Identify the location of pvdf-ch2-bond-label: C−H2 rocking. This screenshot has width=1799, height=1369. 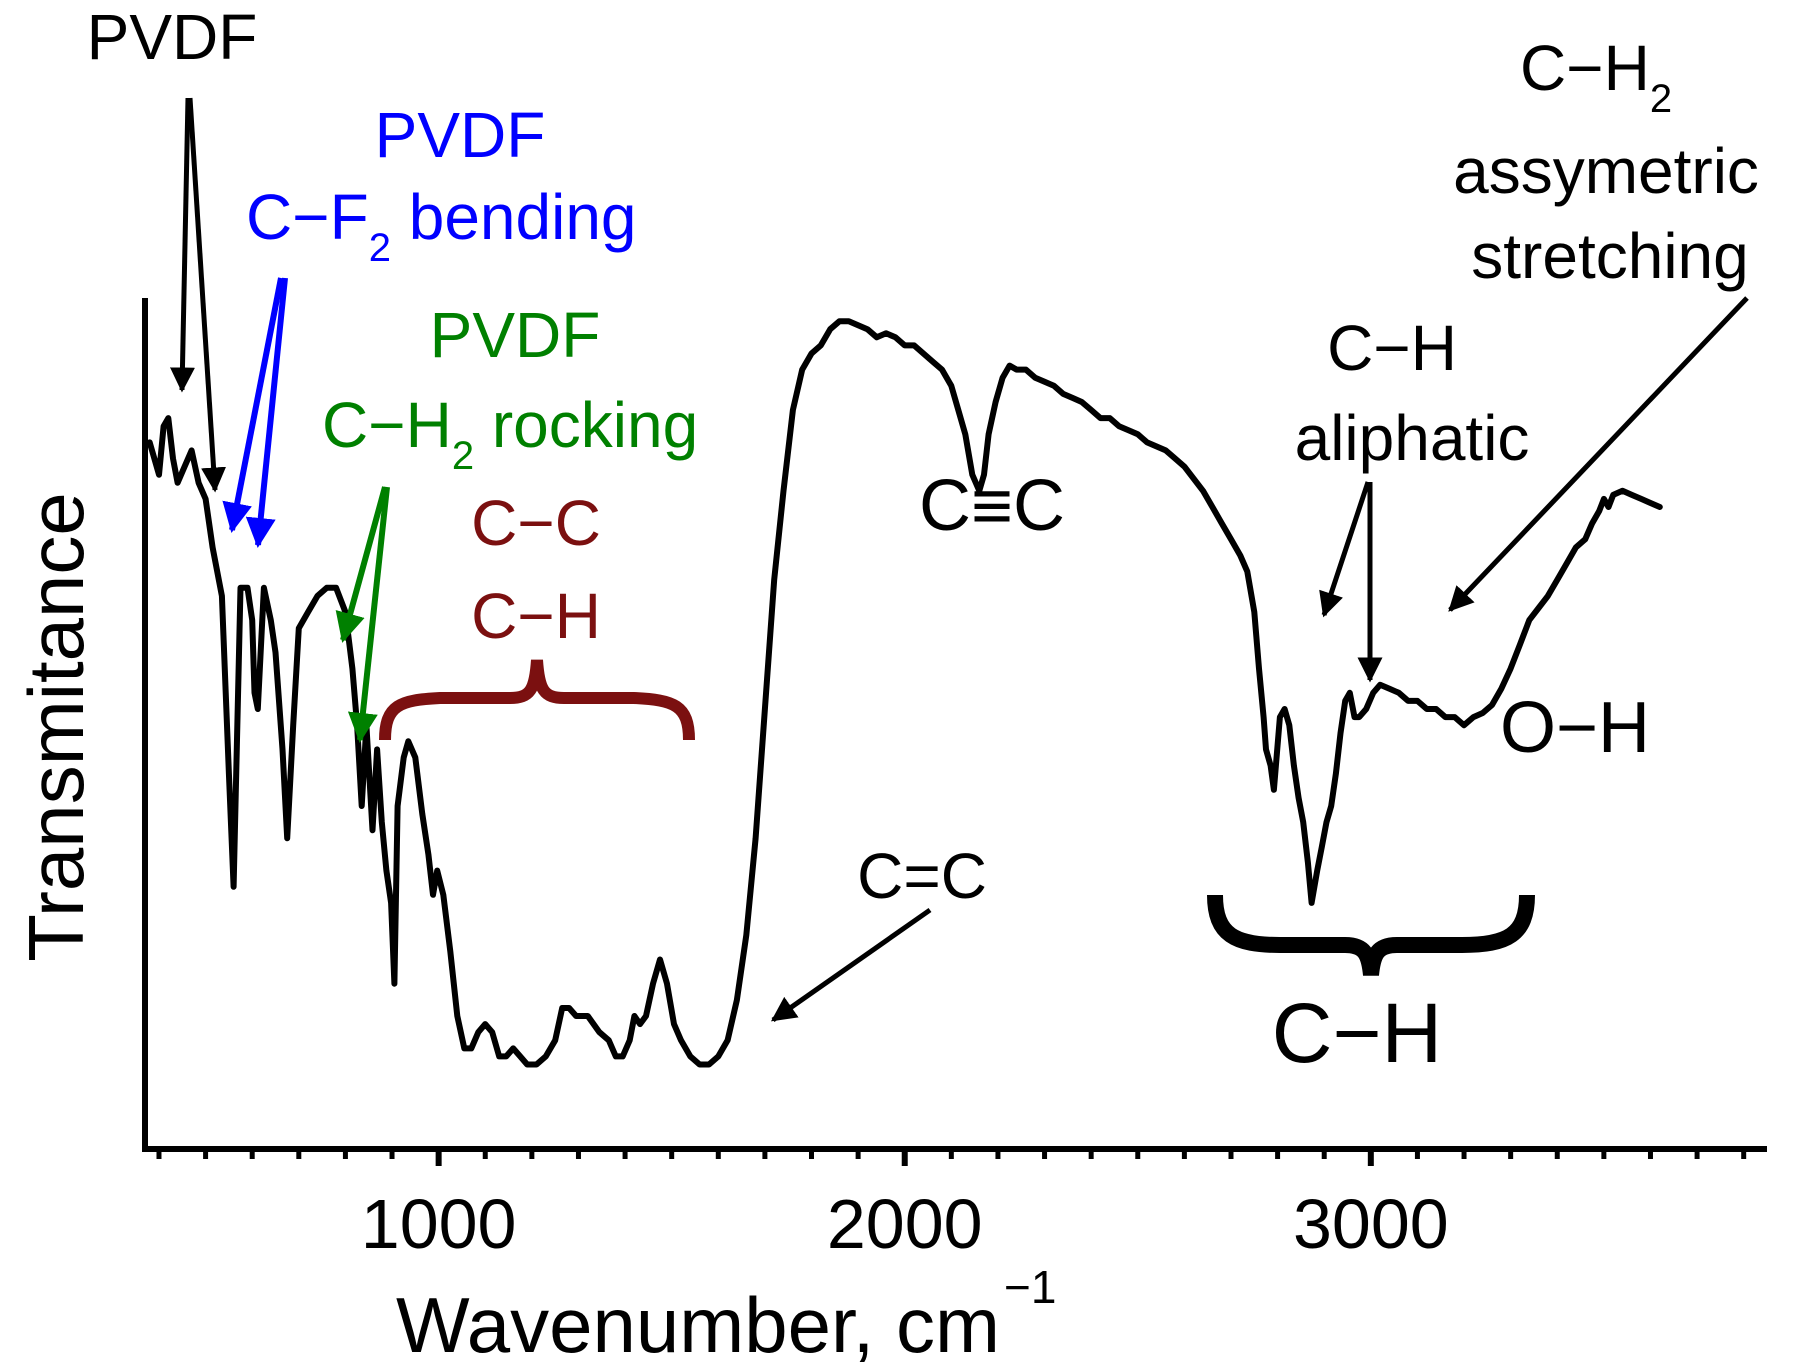
(510, 433).